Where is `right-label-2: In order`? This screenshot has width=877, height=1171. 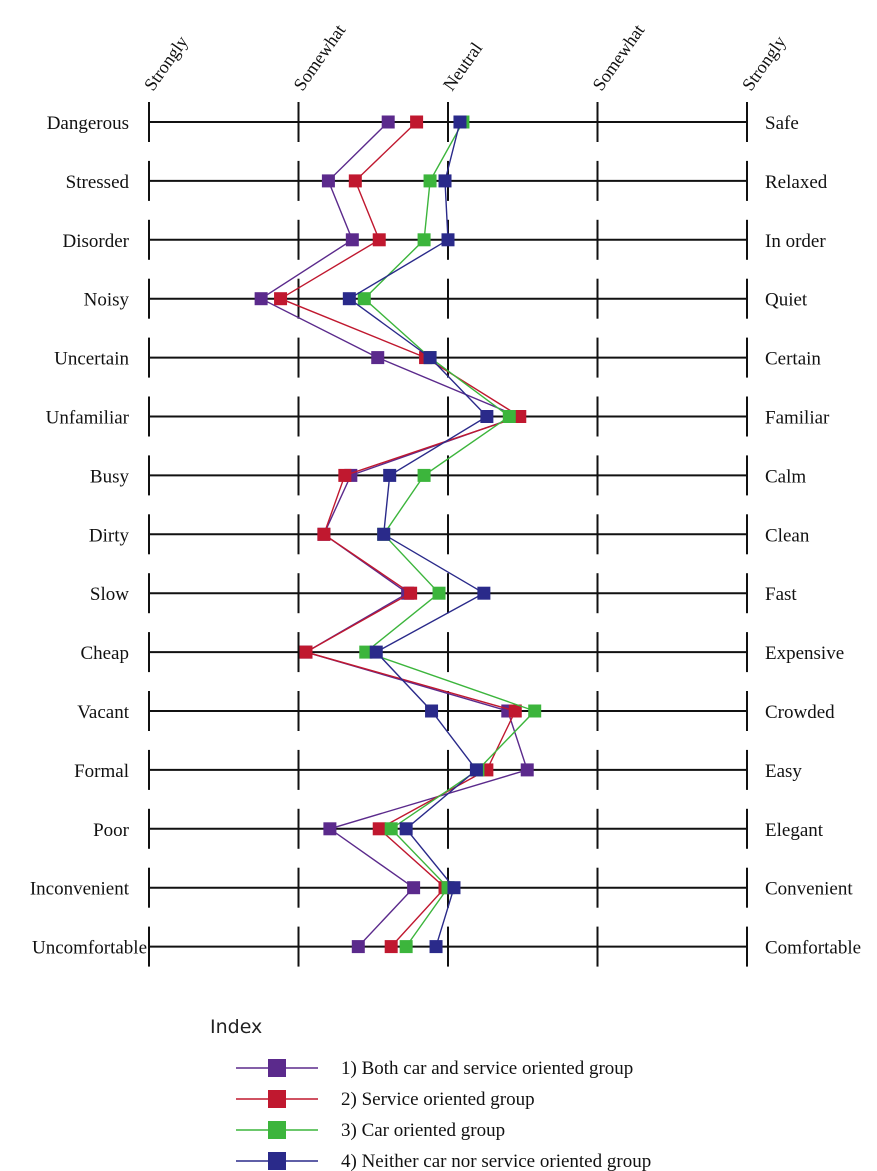
right-label-2: In order is located at coordinates (795, 241).